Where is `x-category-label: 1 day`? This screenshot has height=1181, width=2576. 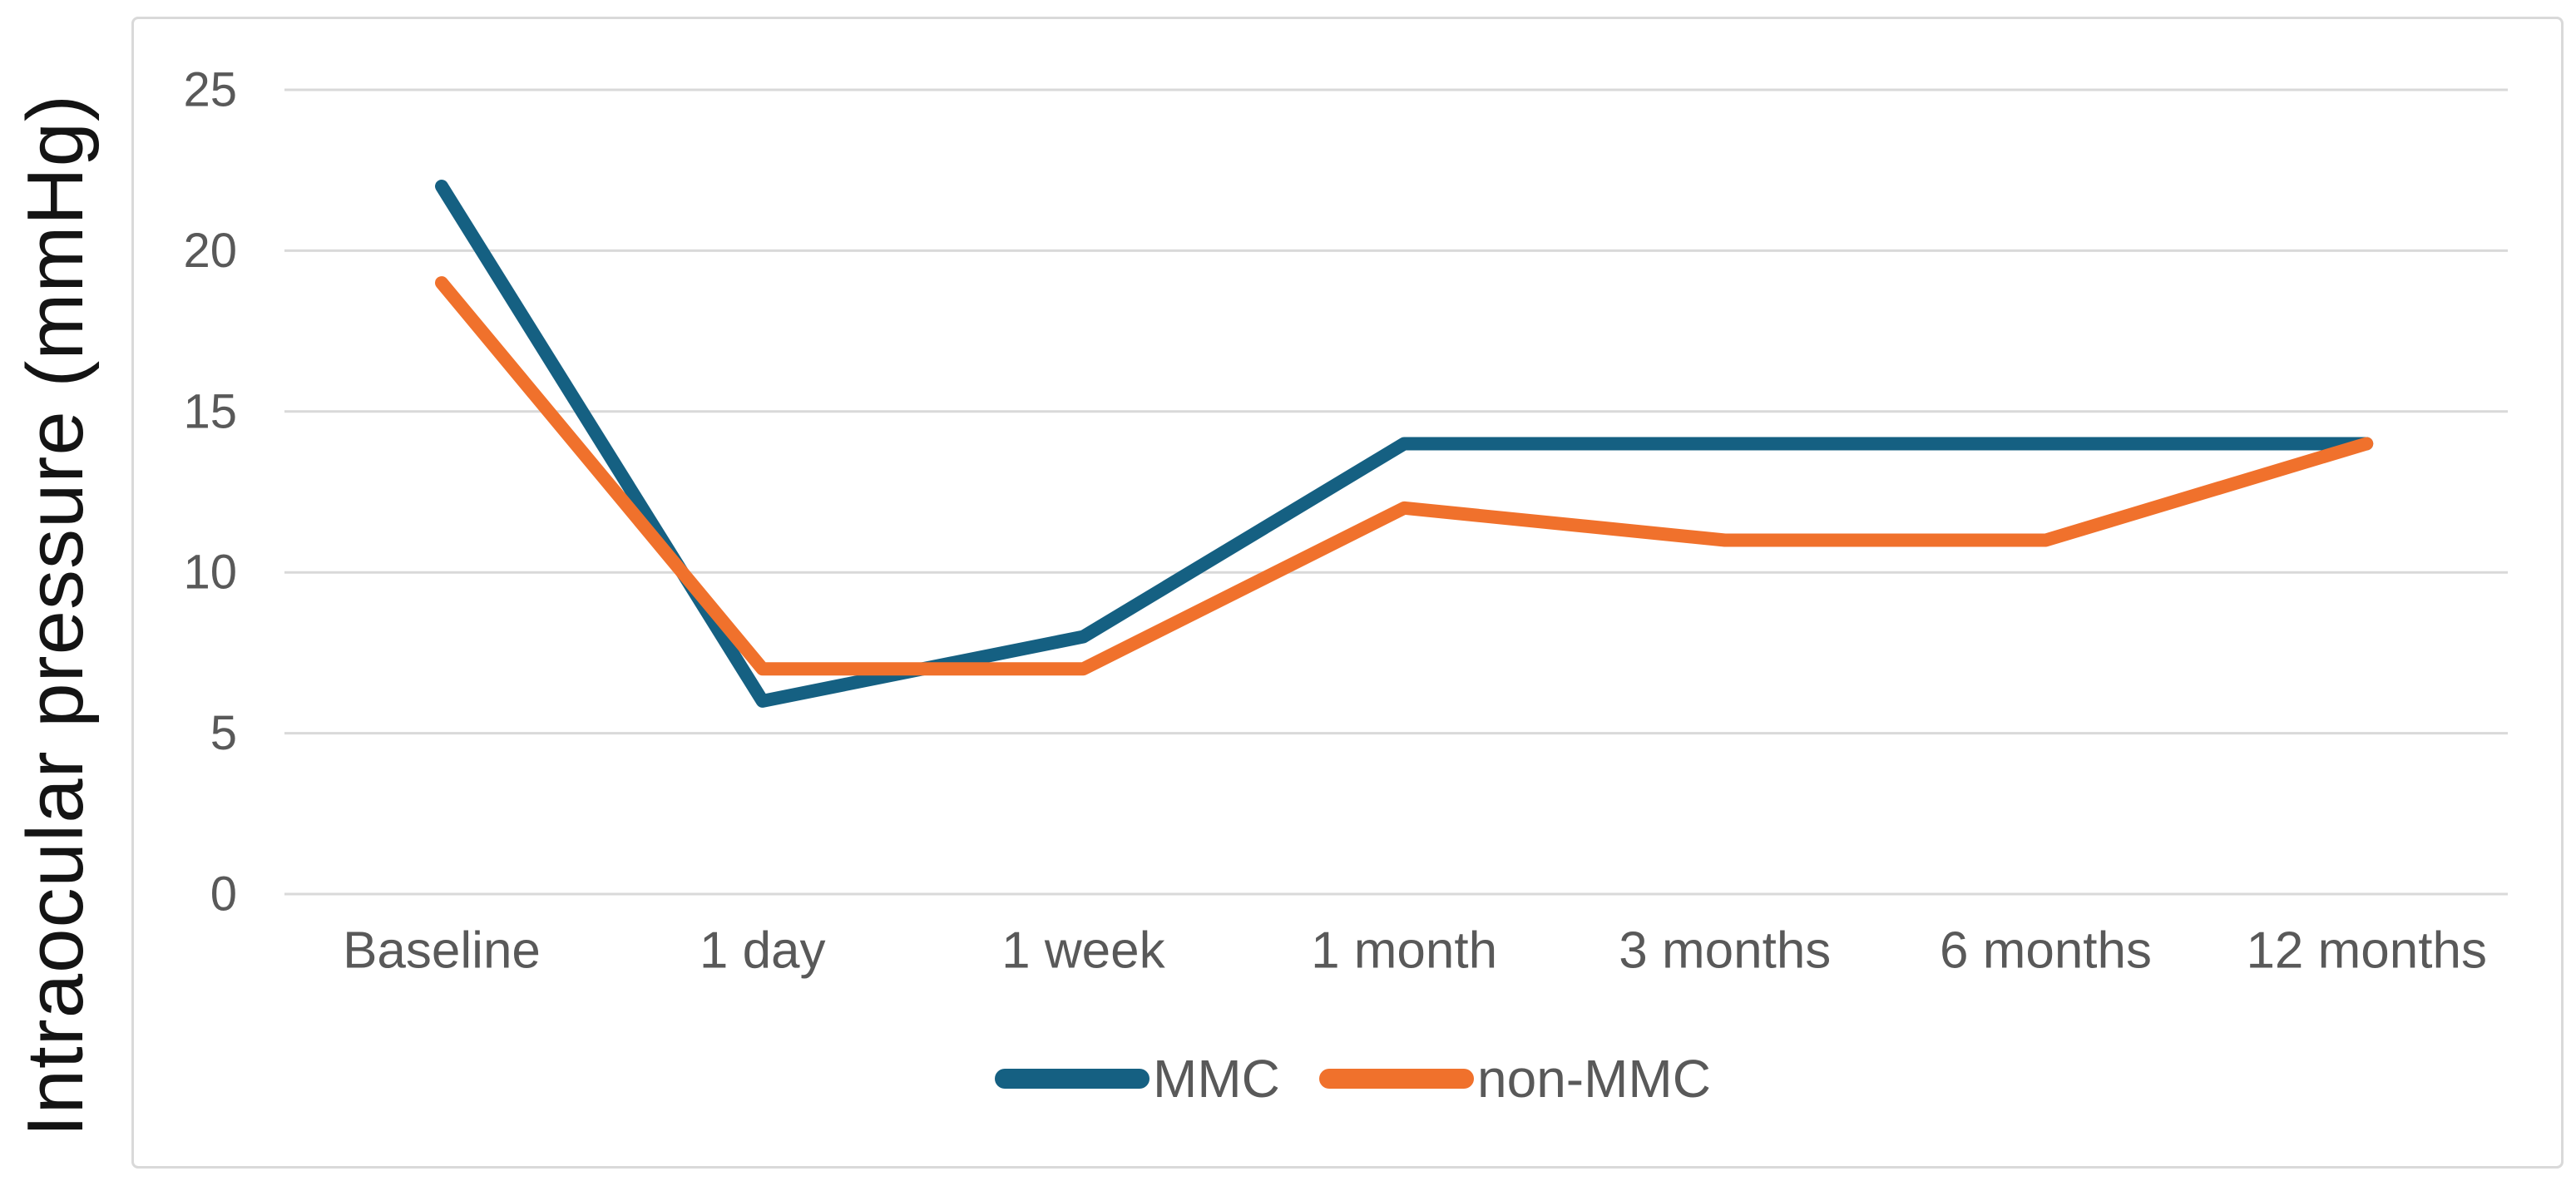 x-category-label: 1 day is located at coordinates (763, 951).